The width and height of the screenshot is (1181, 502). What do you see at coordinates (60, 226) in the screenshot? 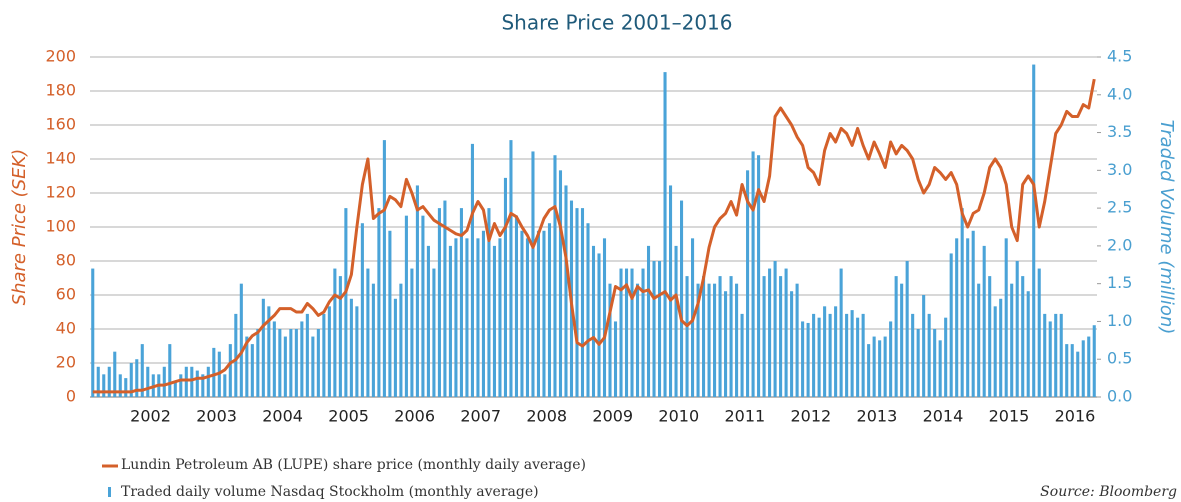
I see `y-tick-label: 100` at bounding box center [60, 226].